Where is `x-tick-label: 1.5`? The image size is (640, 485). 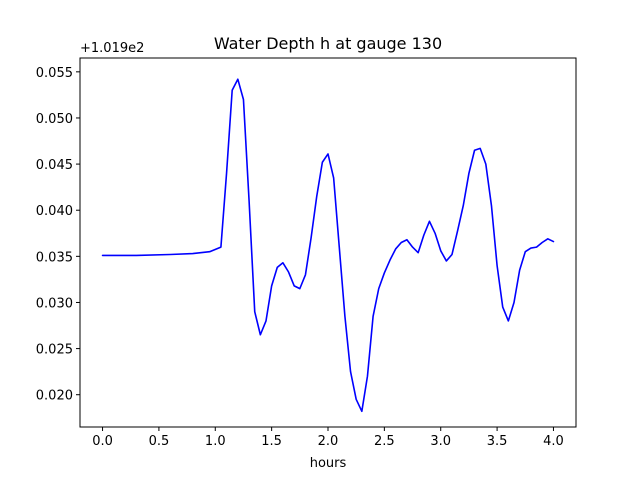
x-tick-label: 1.5 is located at coordinates (271, 441).